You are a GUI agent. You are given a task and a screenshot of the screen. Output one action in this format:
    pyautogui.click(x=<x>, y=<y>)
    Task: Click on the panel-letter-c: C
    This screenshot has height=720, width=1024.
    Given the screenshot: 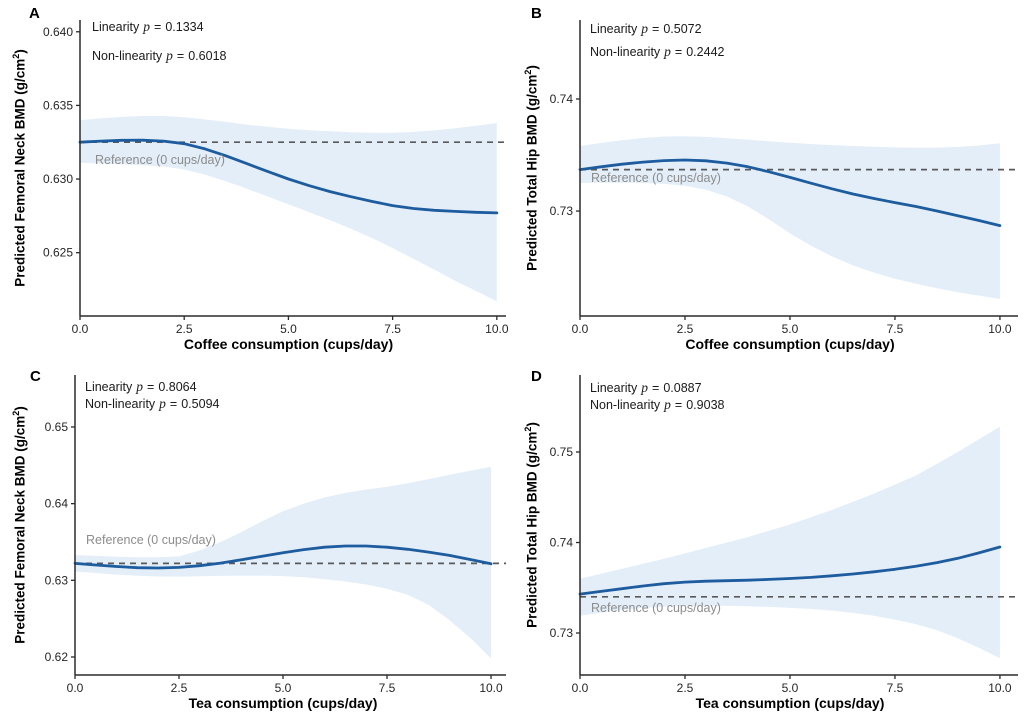 What is the action you would take?
    pyautogui.click(x=35, y=376)
    